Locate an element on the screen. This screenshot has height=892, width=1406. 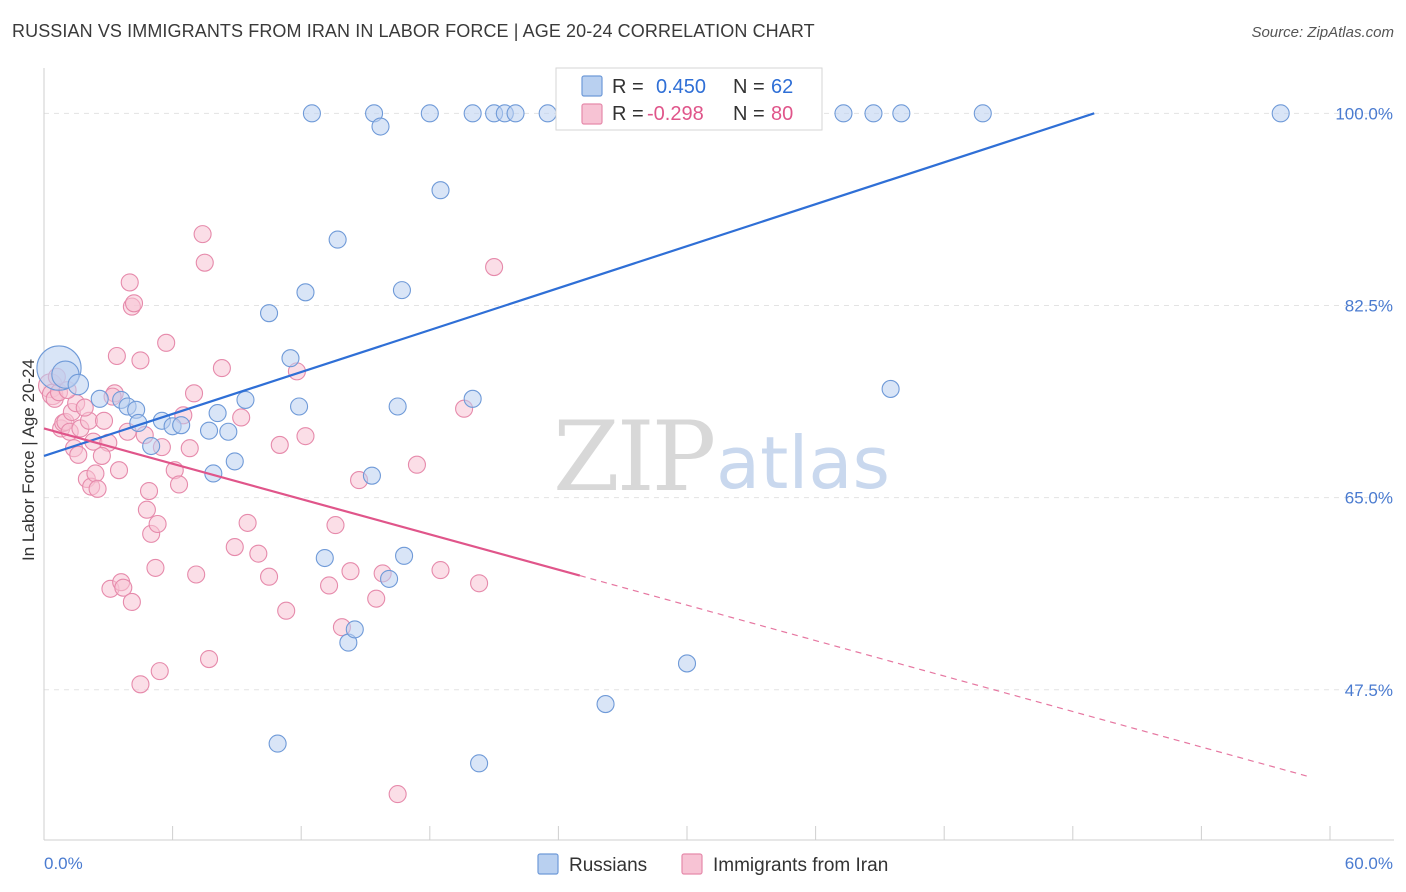
bottom-legend-swatch-russians is located at coordinates (548, 864).